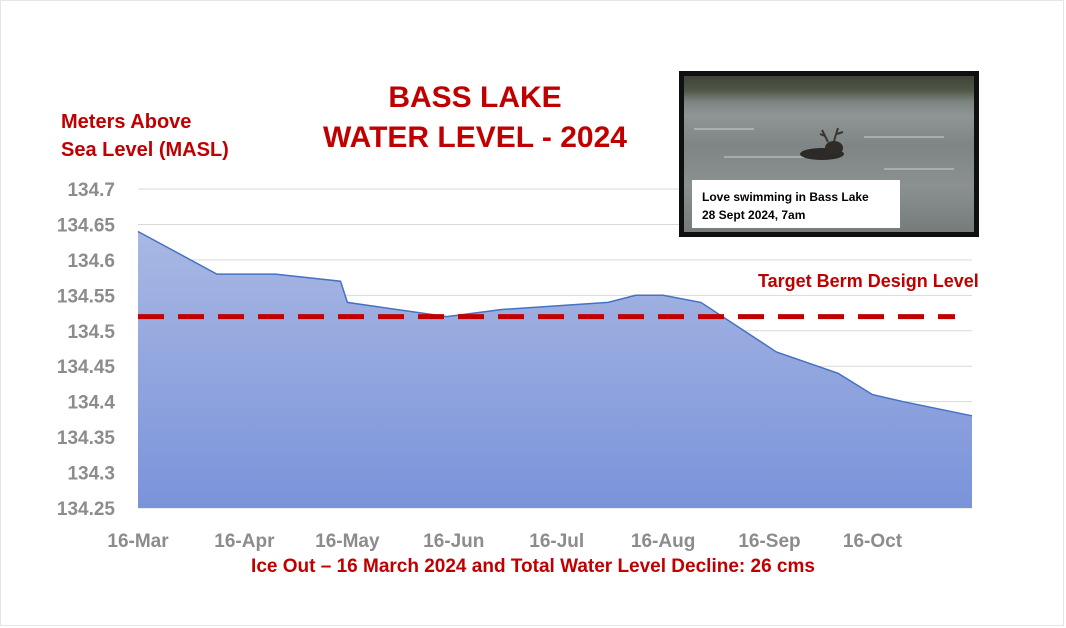 This screenshot has width=1066, height=628. What do you see at coordinates (769, 541) in the screenshot?
I see `x-tick-label: 16-Sep` at bounding box center [769, 541].